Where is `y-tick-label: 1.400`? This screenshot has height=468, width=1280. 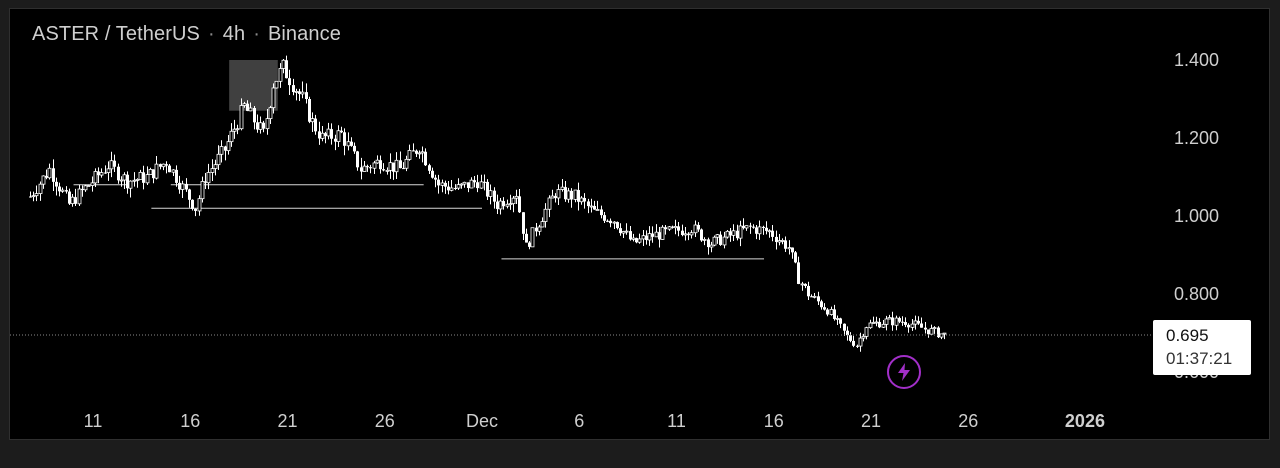 y-tick-label: 1.400 is located at coordinates (1196, 60).